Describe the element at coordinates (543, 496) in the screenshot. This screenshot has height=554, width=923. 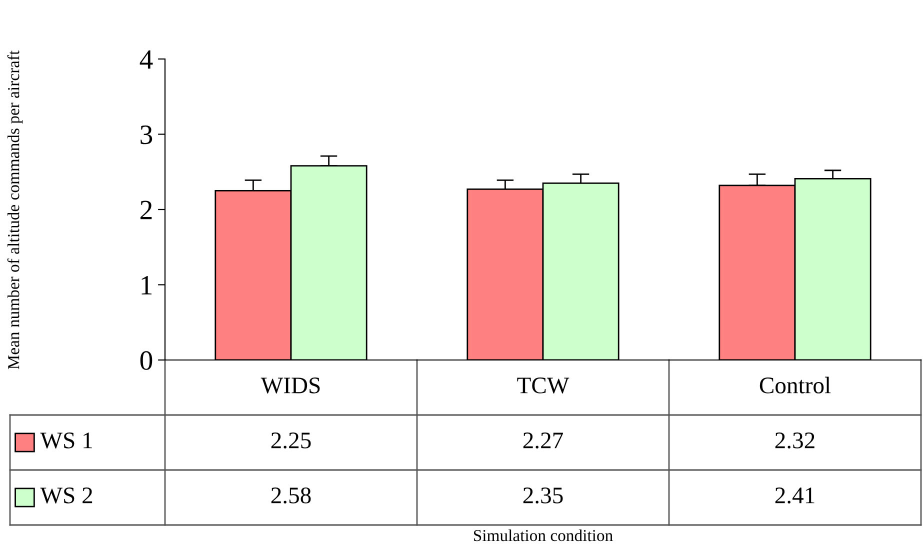
I see `data-label: 2.35` at that location.